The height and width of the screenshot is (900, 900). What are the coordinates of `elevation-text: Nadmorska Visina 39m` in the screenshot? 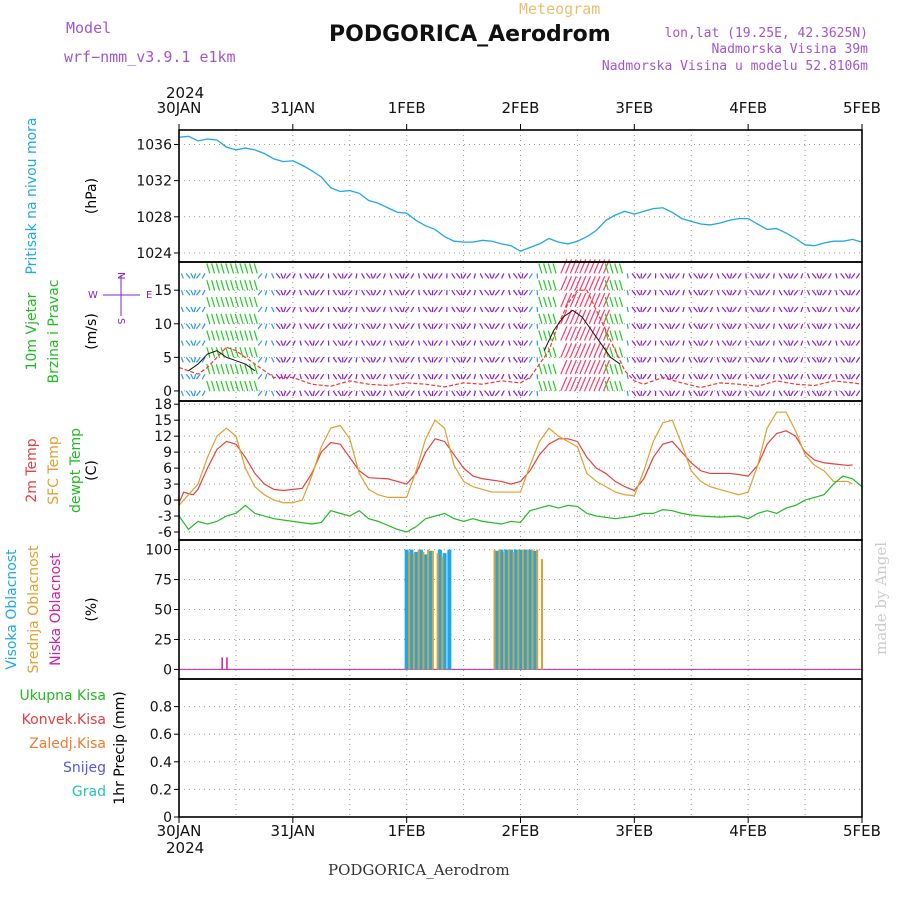 It's located at (789, 49).